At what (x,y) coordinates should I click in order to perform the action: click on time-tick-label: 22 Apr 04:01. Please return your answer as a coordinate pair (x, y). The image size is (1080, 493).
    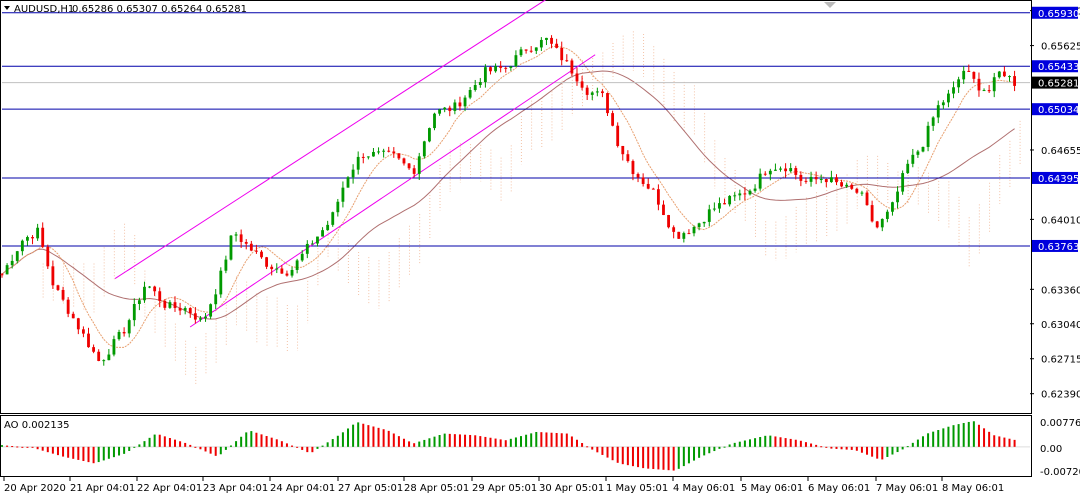
    Looking at the image, I should click on (169, 488).